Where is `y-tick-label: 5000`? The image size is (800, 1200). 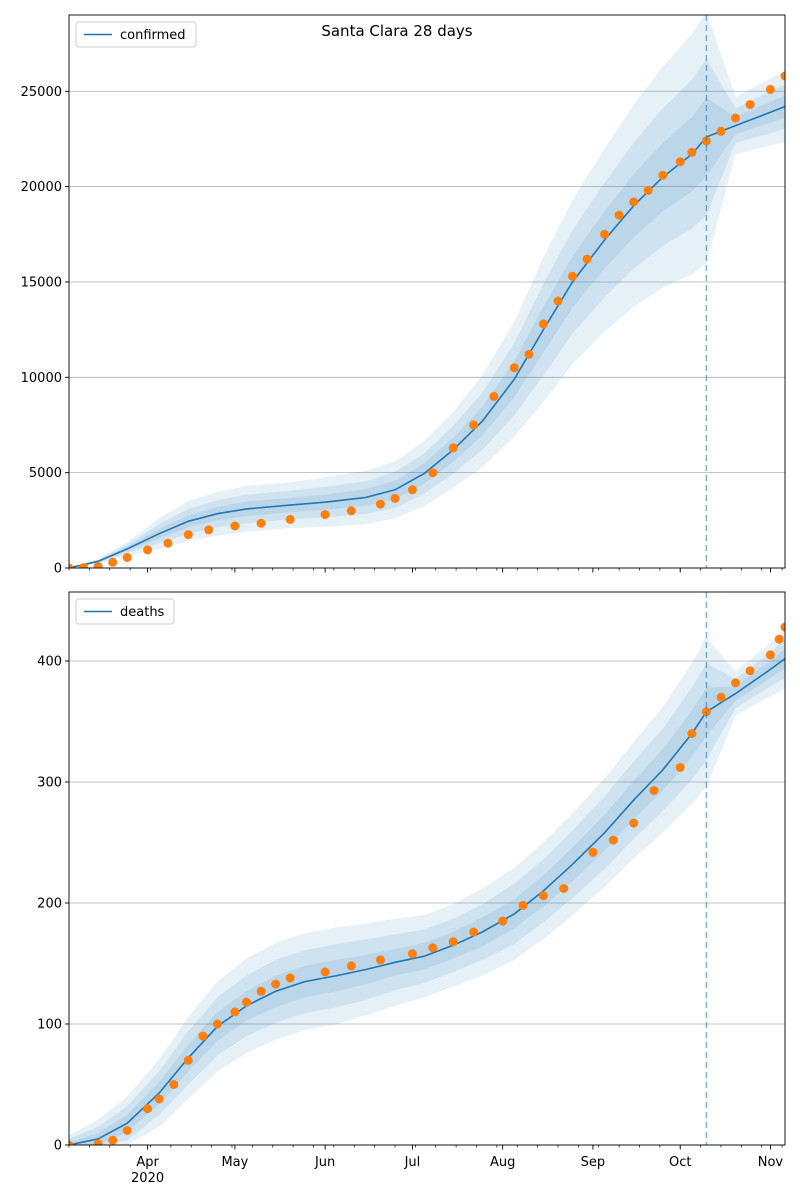 y-tick-label: 5000 is located at coordinates (45, 473).